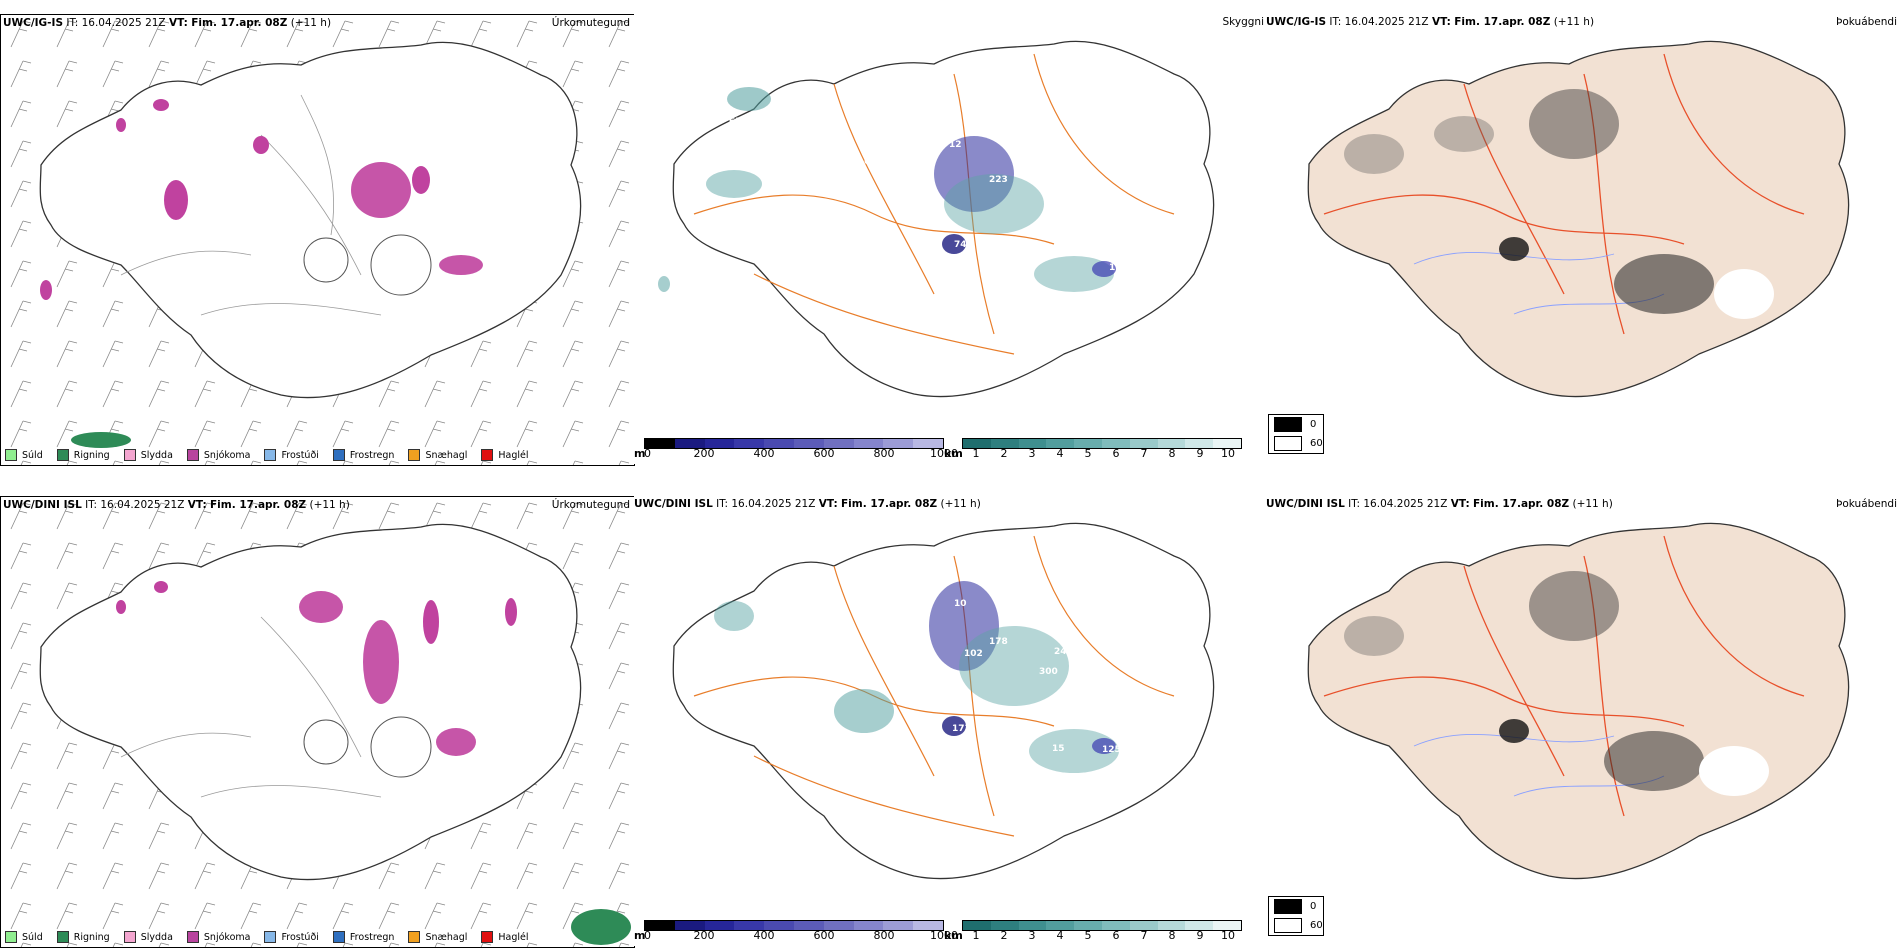  Describe the element at coordinates (764, 935) in the screenshot. I see `colorbar-tick-label: 400` at that location.